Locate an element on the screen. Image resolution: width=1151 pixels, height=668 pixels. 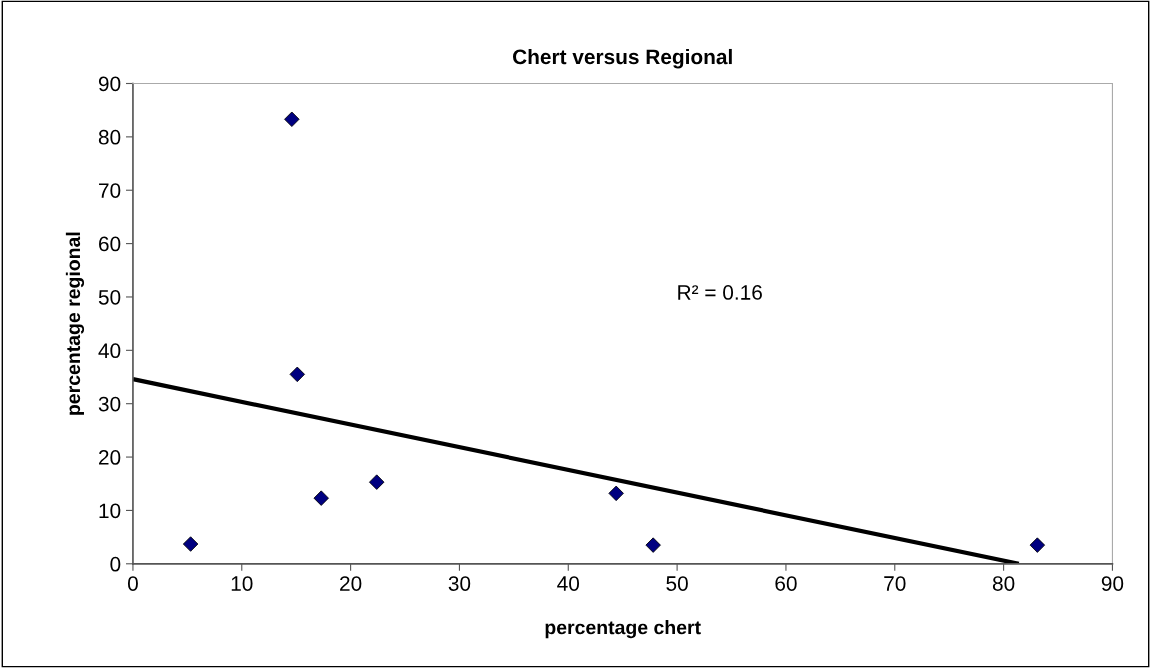
y-tick-label: 50 is located at coordinates (109, 297).